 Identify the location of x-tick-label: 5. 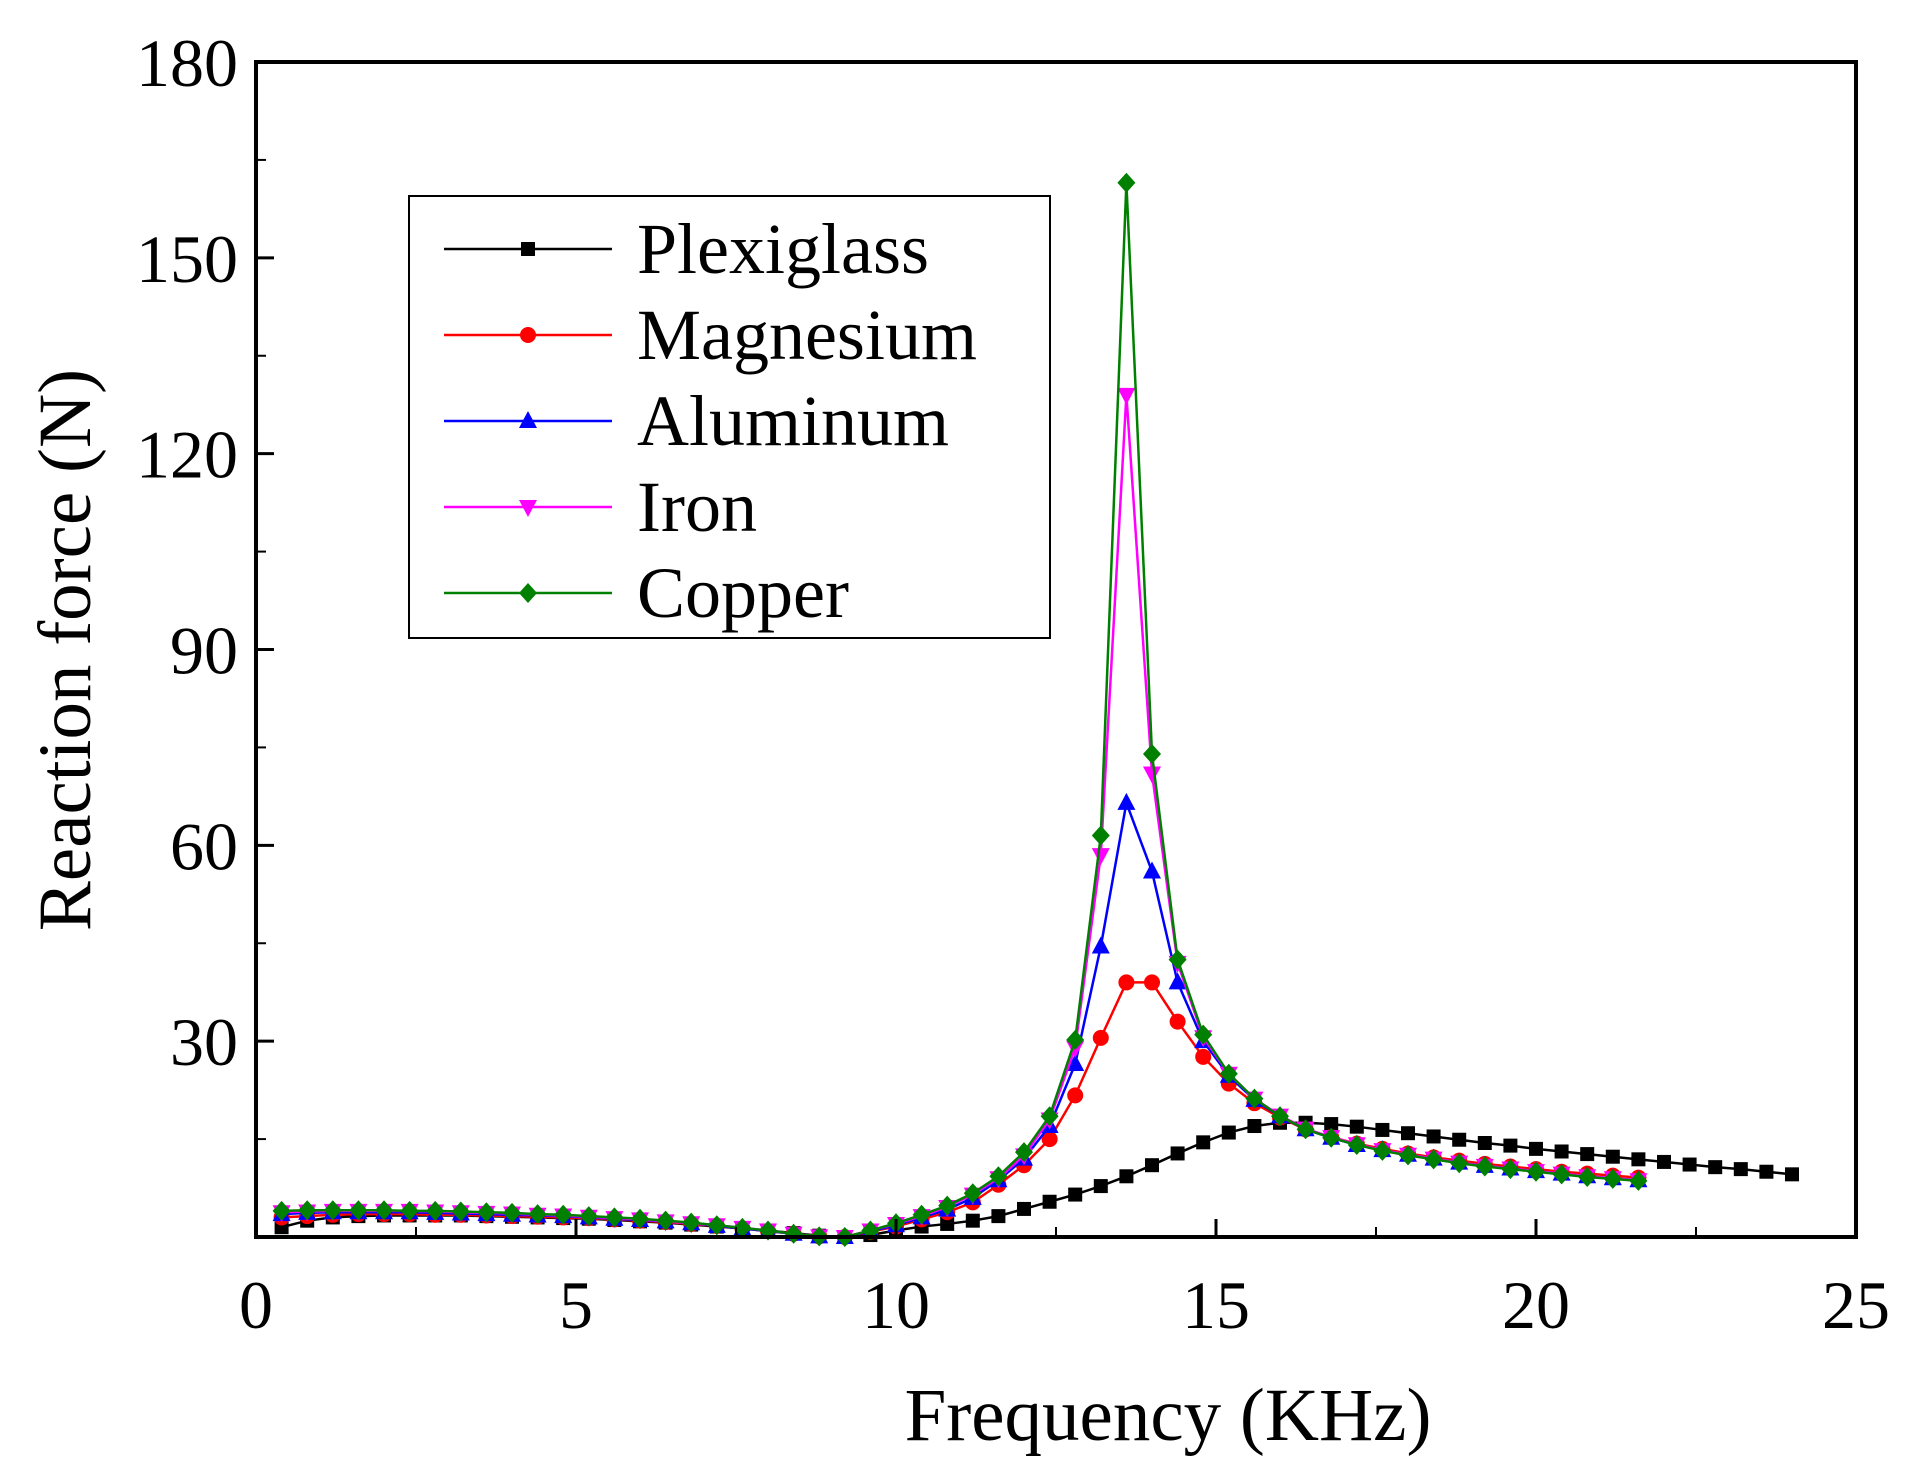
(576, 1305).